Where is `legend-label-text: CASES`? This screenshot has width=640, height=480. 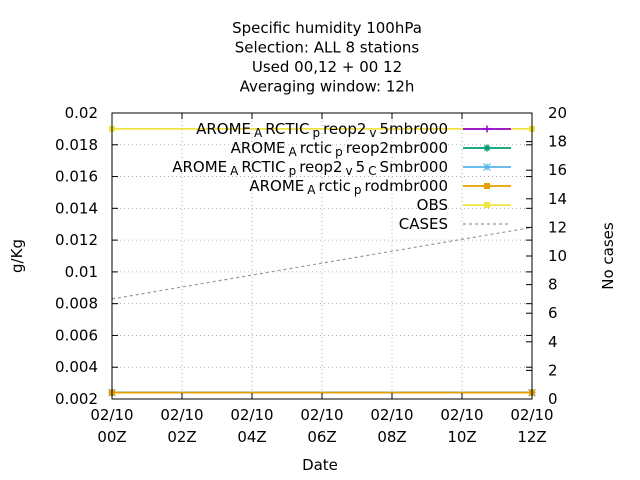 legend-label-text: CASES is located at coordinates (423, 224).